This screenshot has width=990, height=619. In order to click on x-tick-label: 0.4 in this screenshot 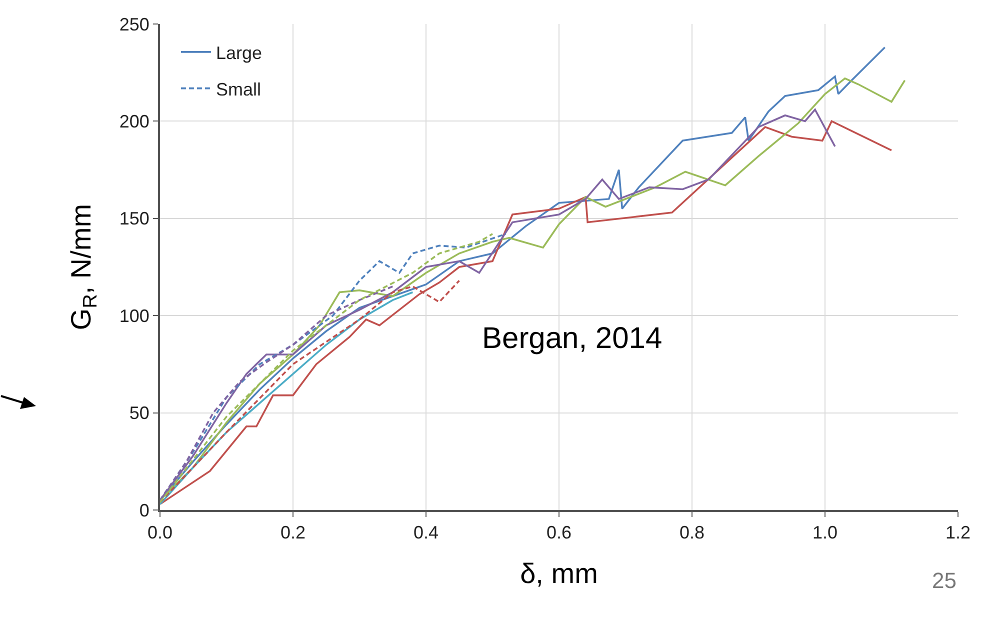, I will do `click(426, 532)`.